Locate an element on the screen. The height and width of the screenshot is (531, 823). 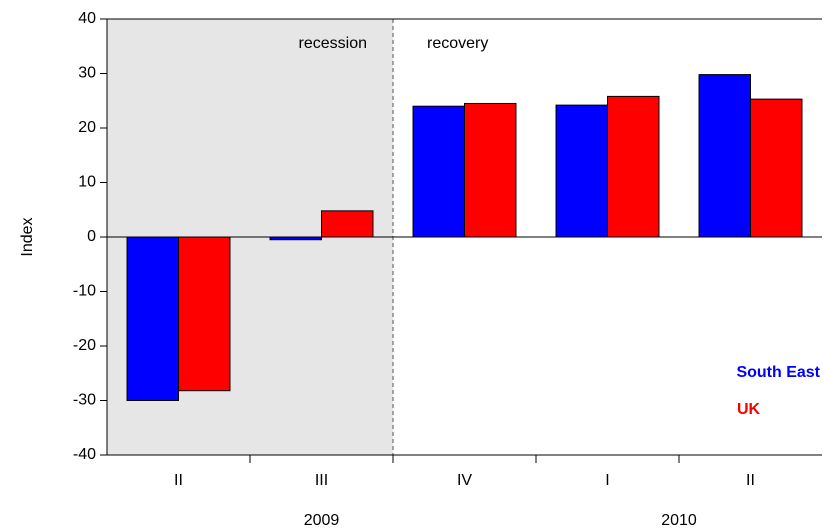
y-tick-label: 40 is located at coordinates (87, 18).